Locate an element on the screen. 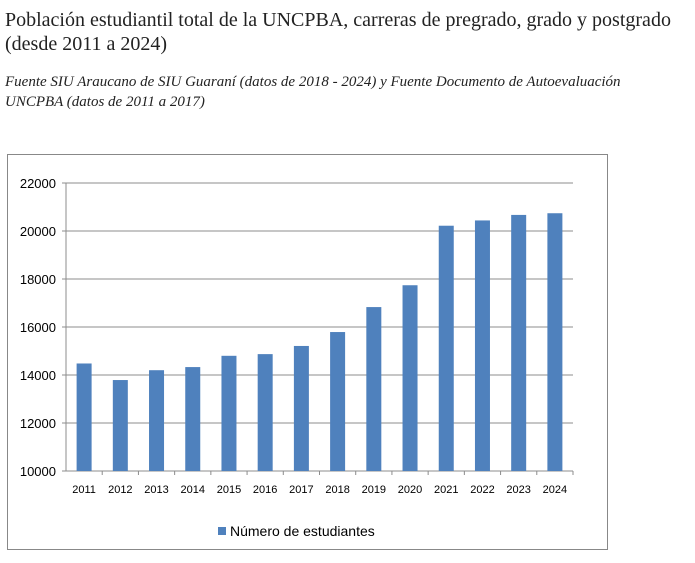 The height and width of the screenshot is (563, 695). x-tick-label: 2017 is located at coordinates (301, 490).